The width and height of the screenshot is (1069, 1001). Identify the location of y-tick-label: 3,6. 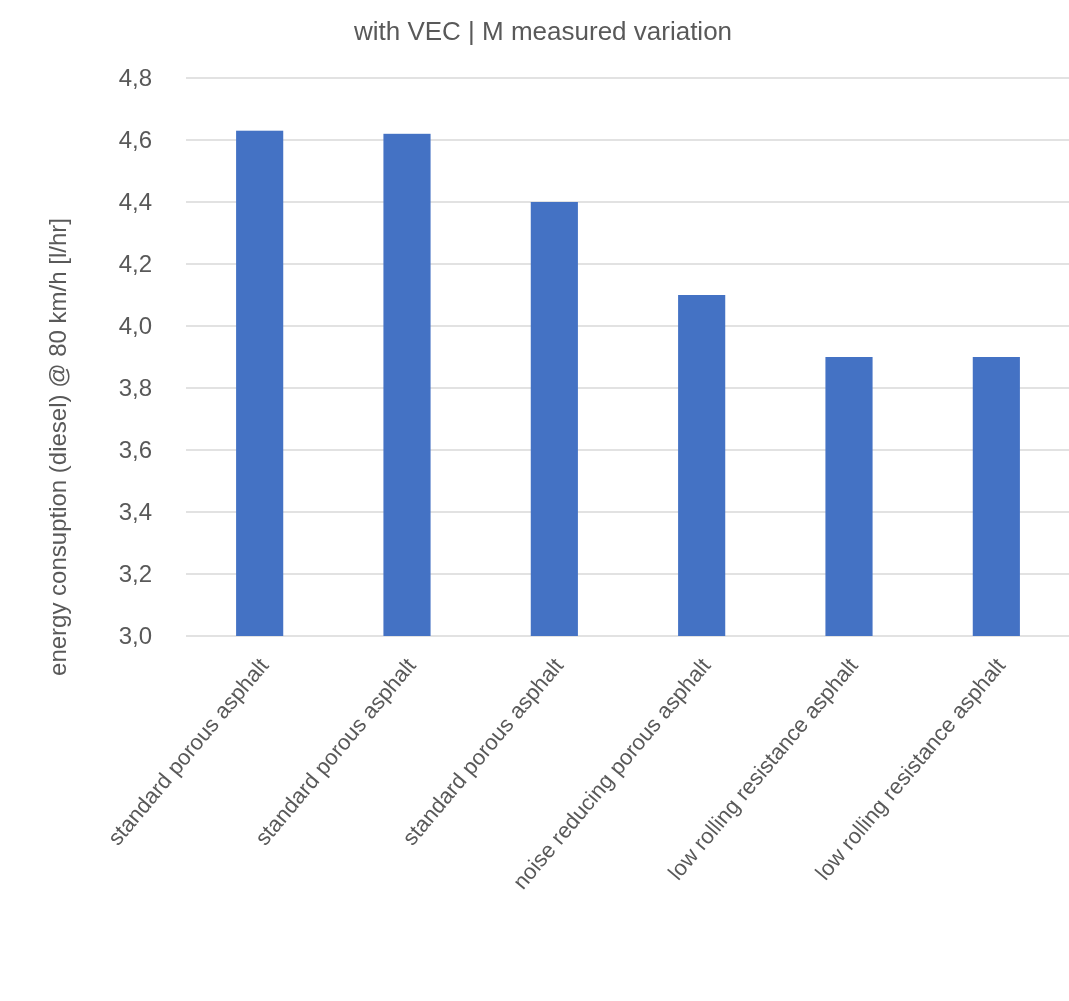
(135, 450).